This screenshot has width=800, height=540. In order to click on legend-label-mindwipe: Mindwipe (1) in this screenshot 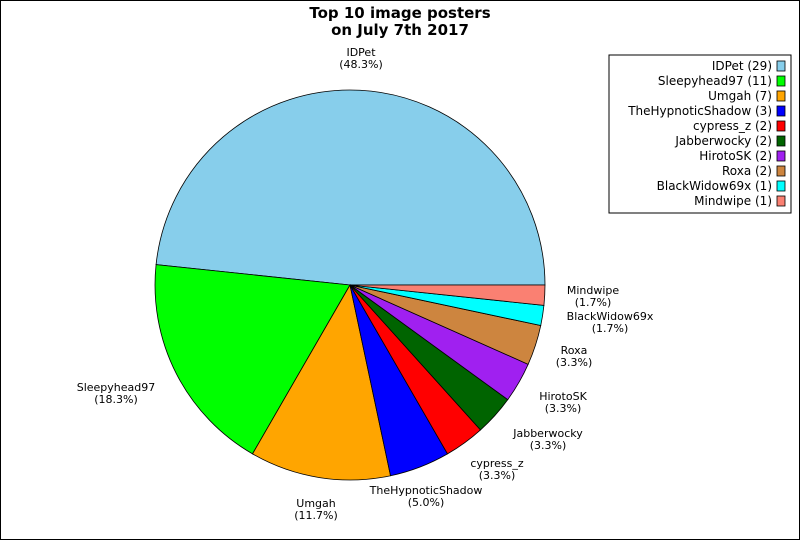, I will do `click(733, 201)`.